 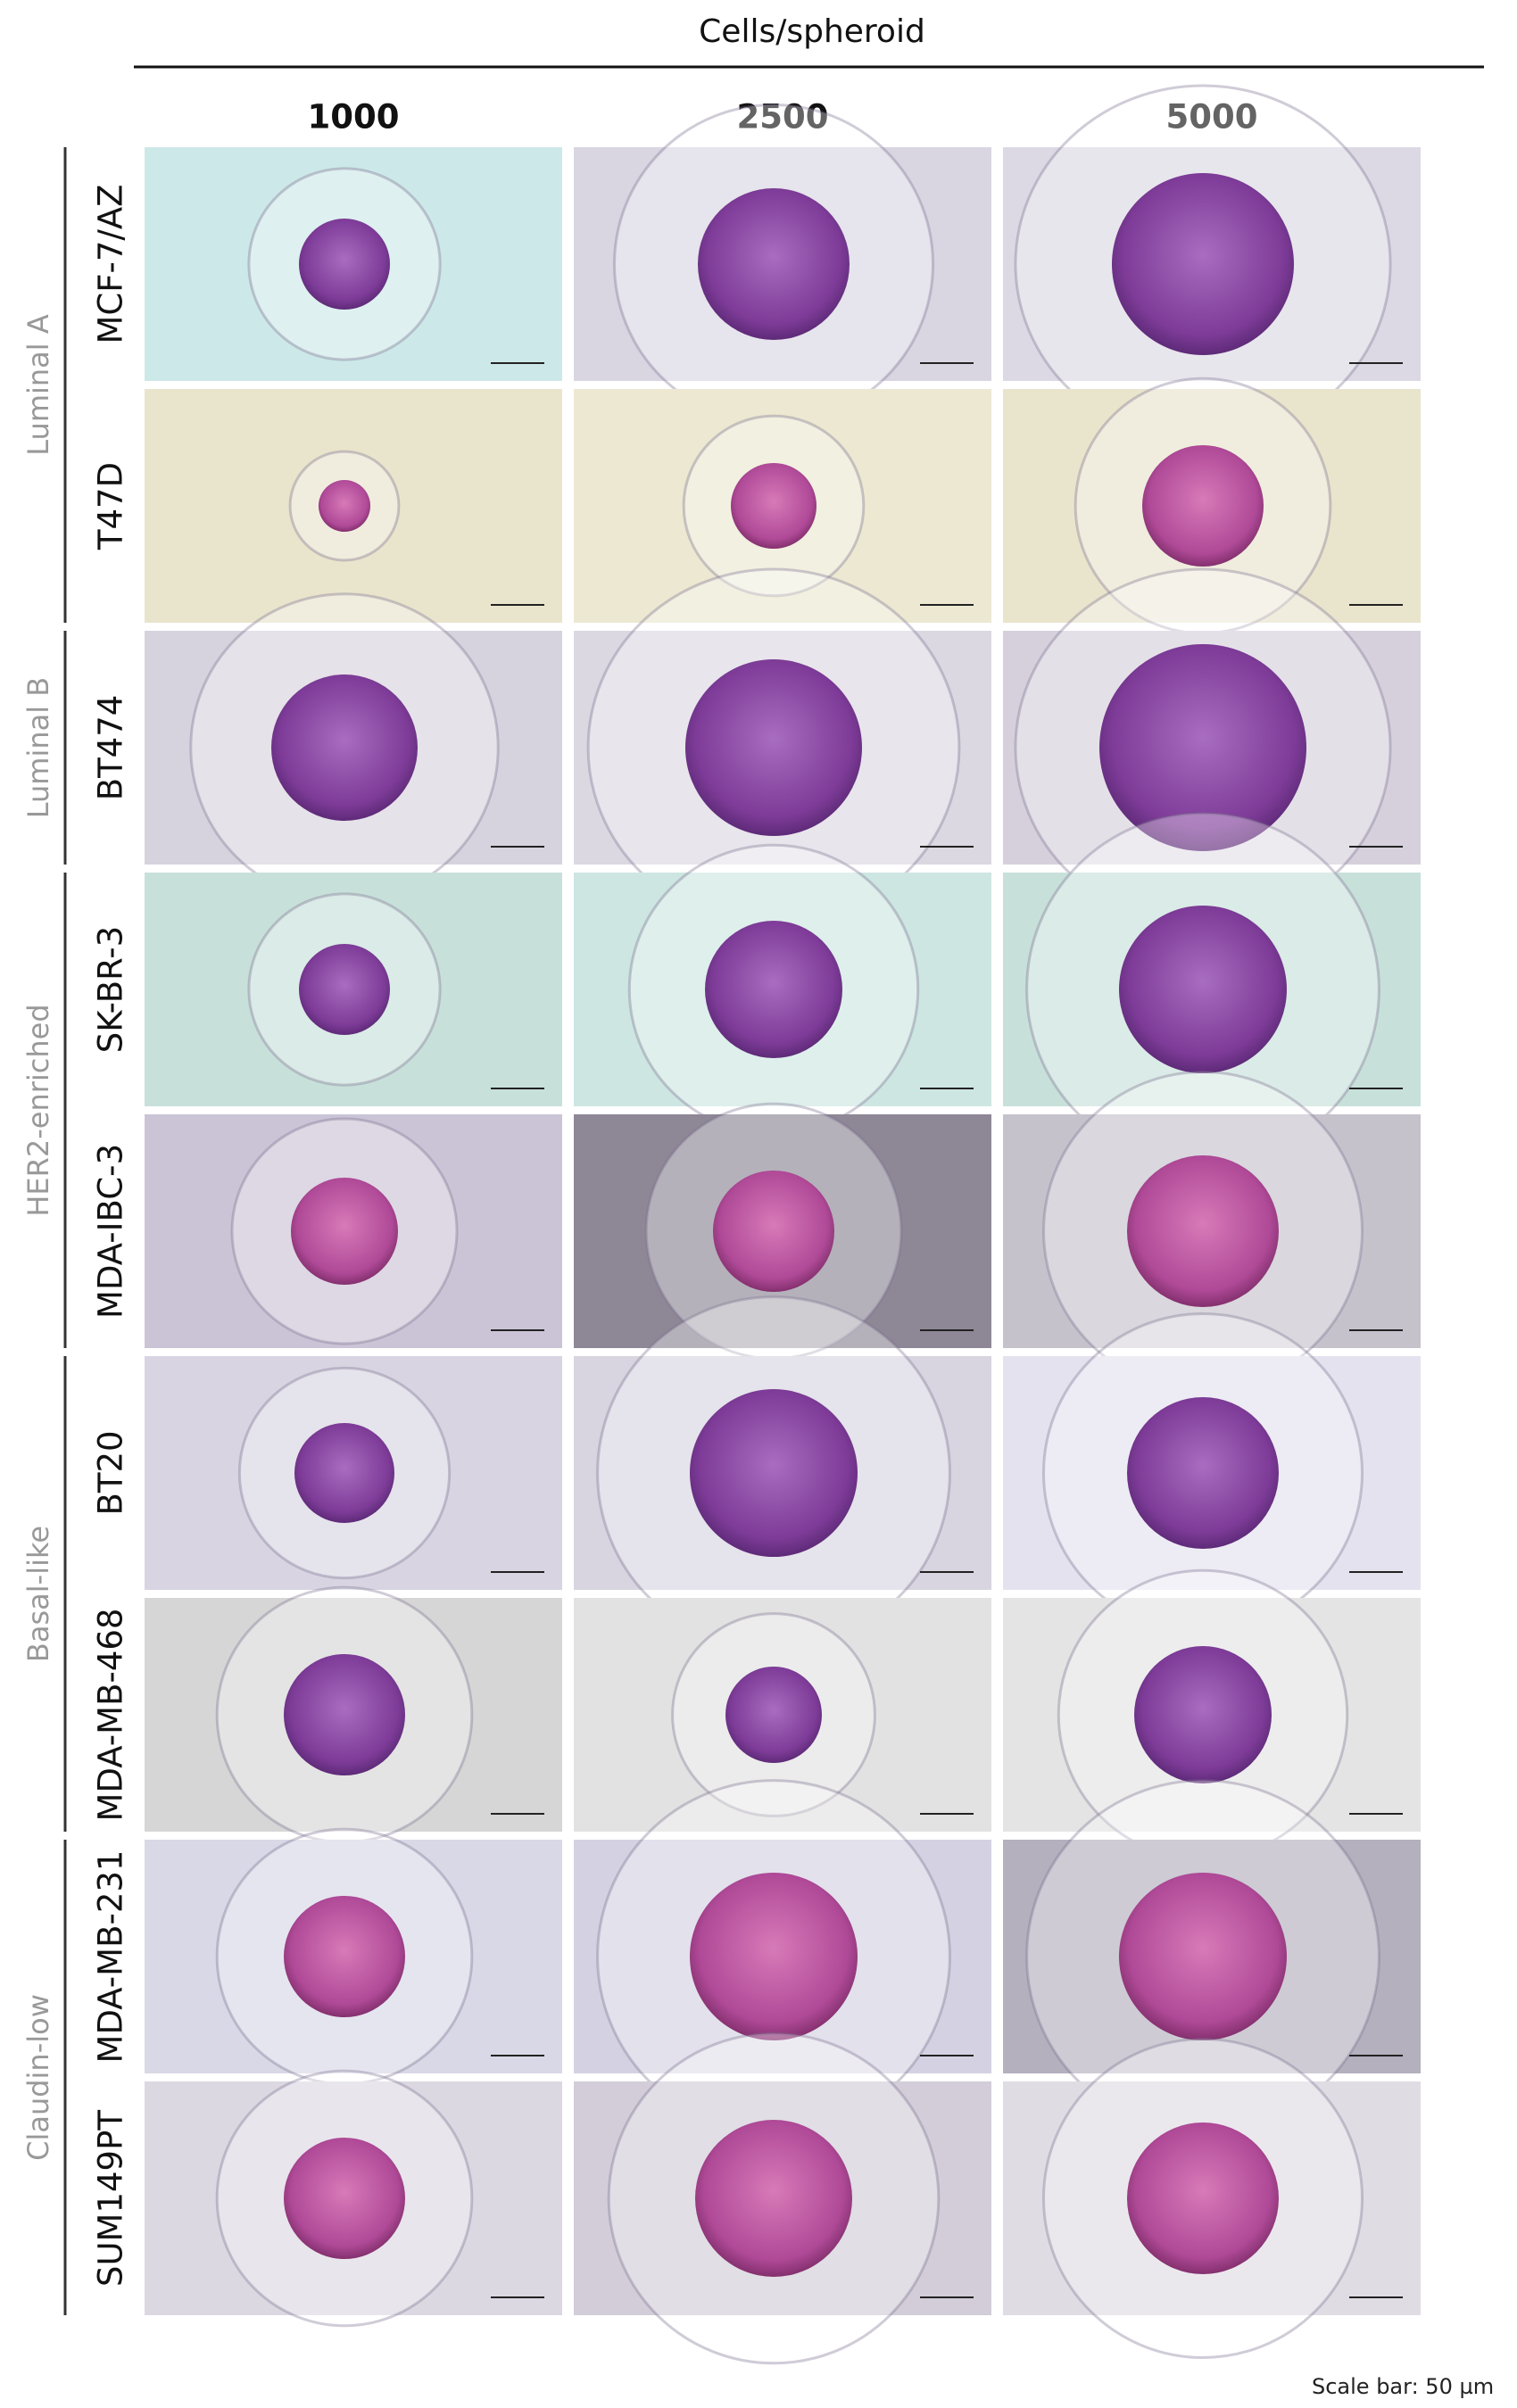 What do you see at coordinates (38, 748) in the screenshot?
I see `group-label: Luminal B` at bounding box center [38, 748].